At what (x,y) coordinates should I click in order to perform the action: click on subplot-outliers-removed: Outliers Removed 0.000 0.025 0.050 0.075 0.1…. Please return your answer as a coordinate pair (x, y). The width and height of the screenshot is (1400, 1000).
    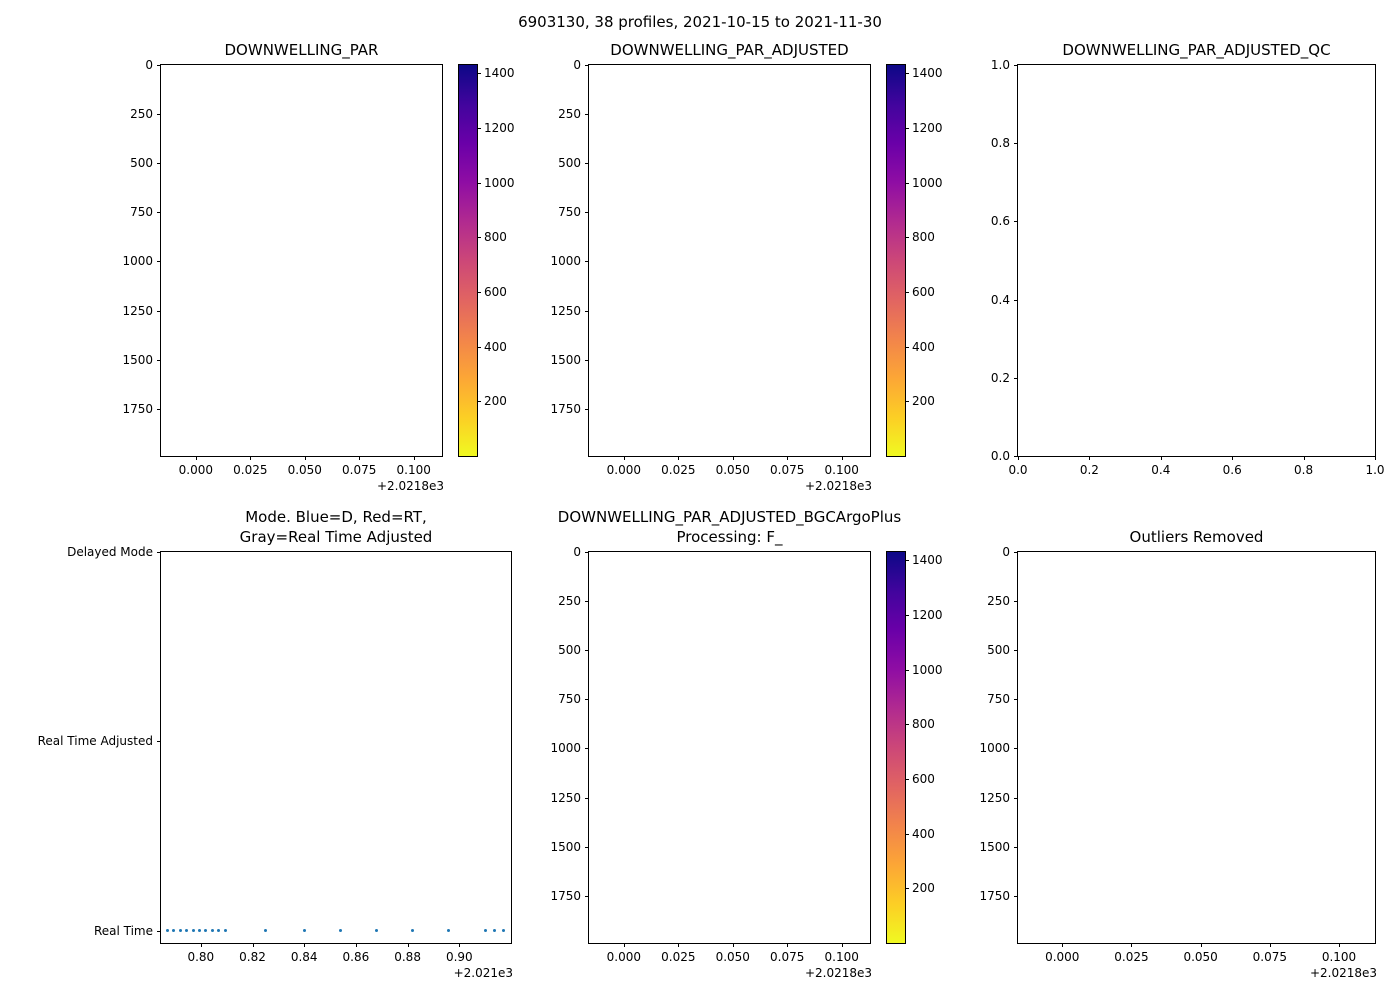
    Looking at the image, I should click on (1178, 754).